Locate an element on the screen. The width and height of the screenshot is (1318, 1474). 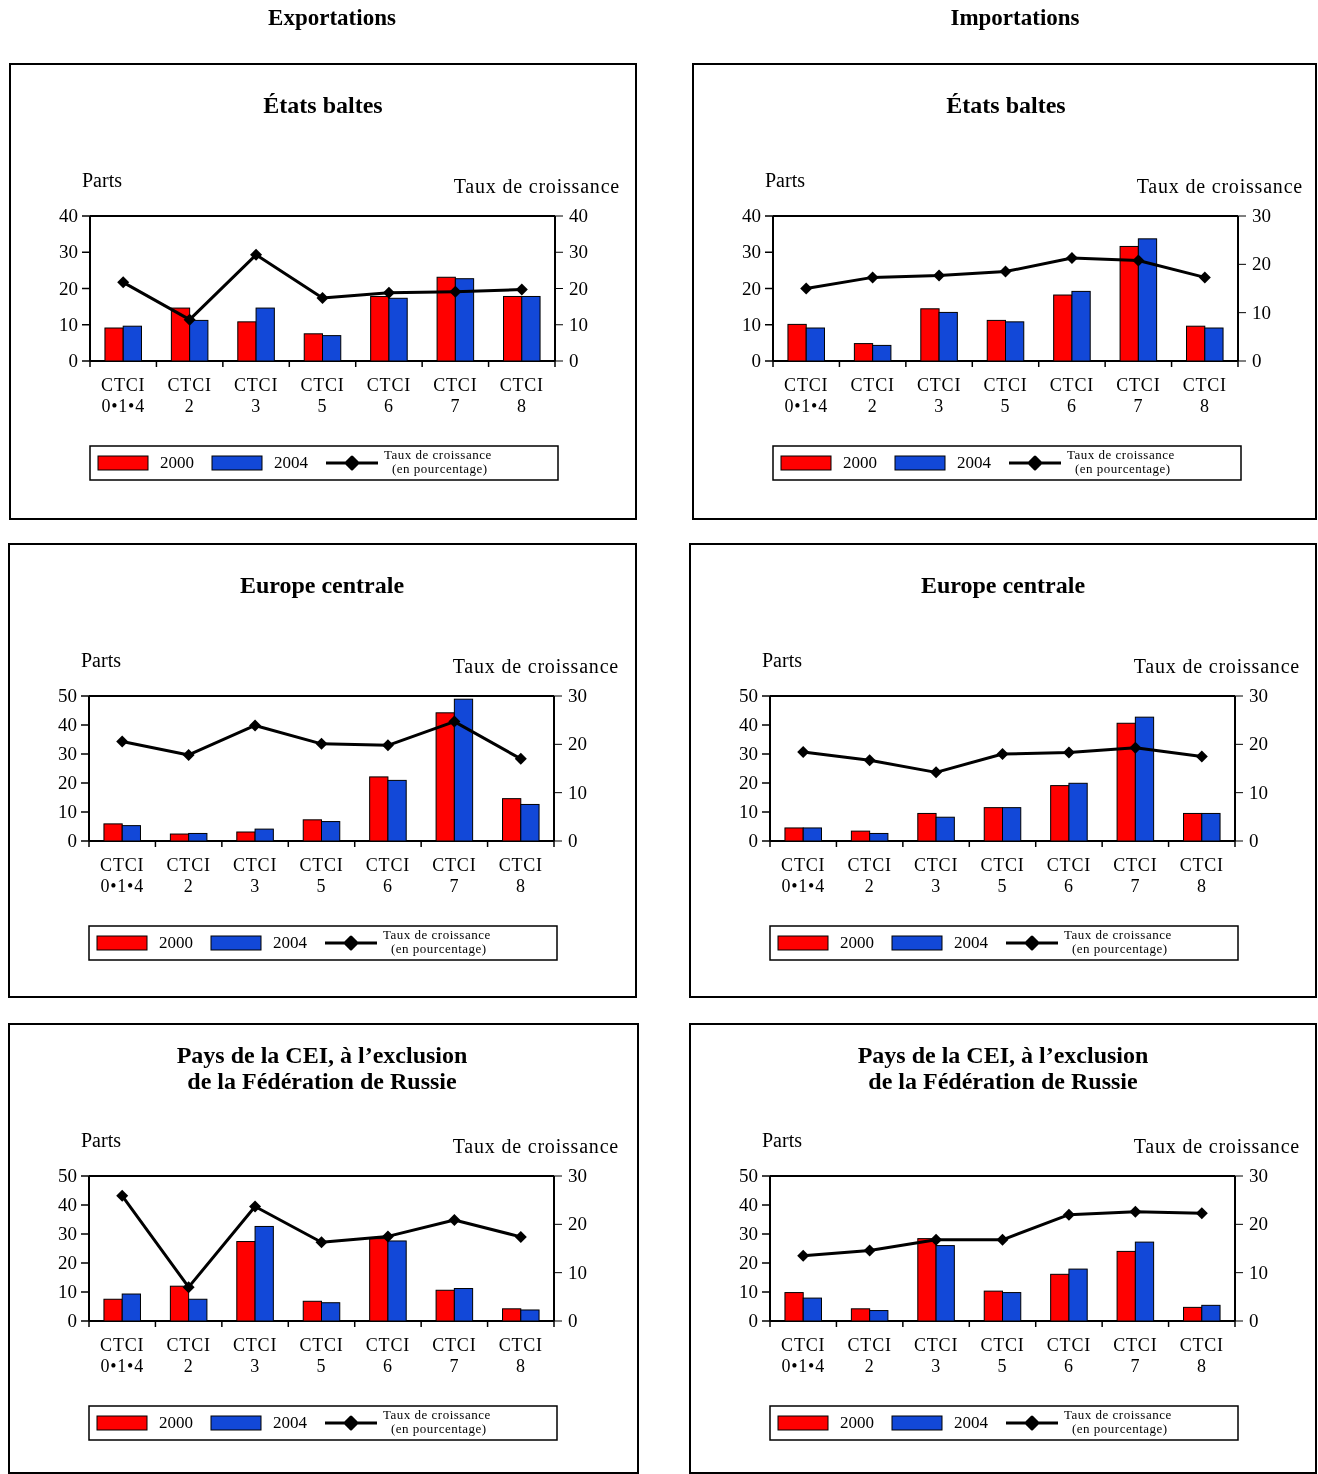
y-tick-label: 0 is located at coordinates (73, 360).